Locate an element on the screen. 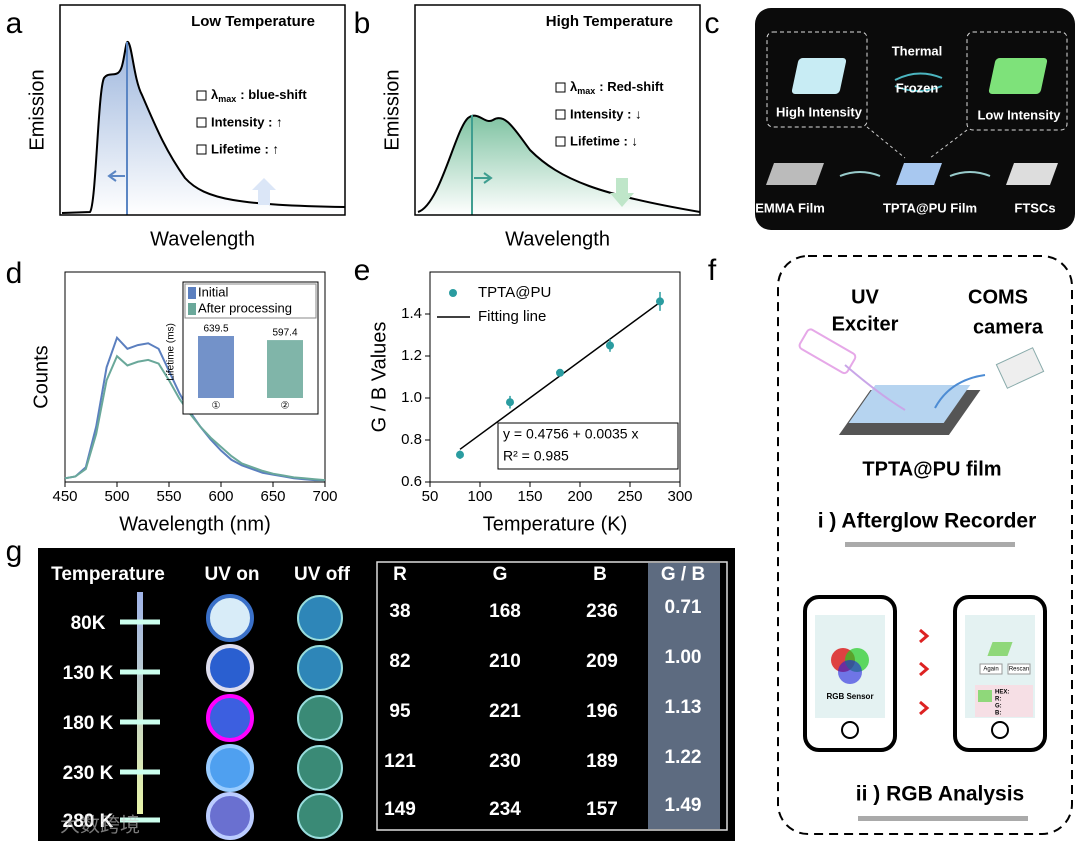 The image size is (1080, 849). x-axis-label: Wavelength is located at coordinates (202, 239).